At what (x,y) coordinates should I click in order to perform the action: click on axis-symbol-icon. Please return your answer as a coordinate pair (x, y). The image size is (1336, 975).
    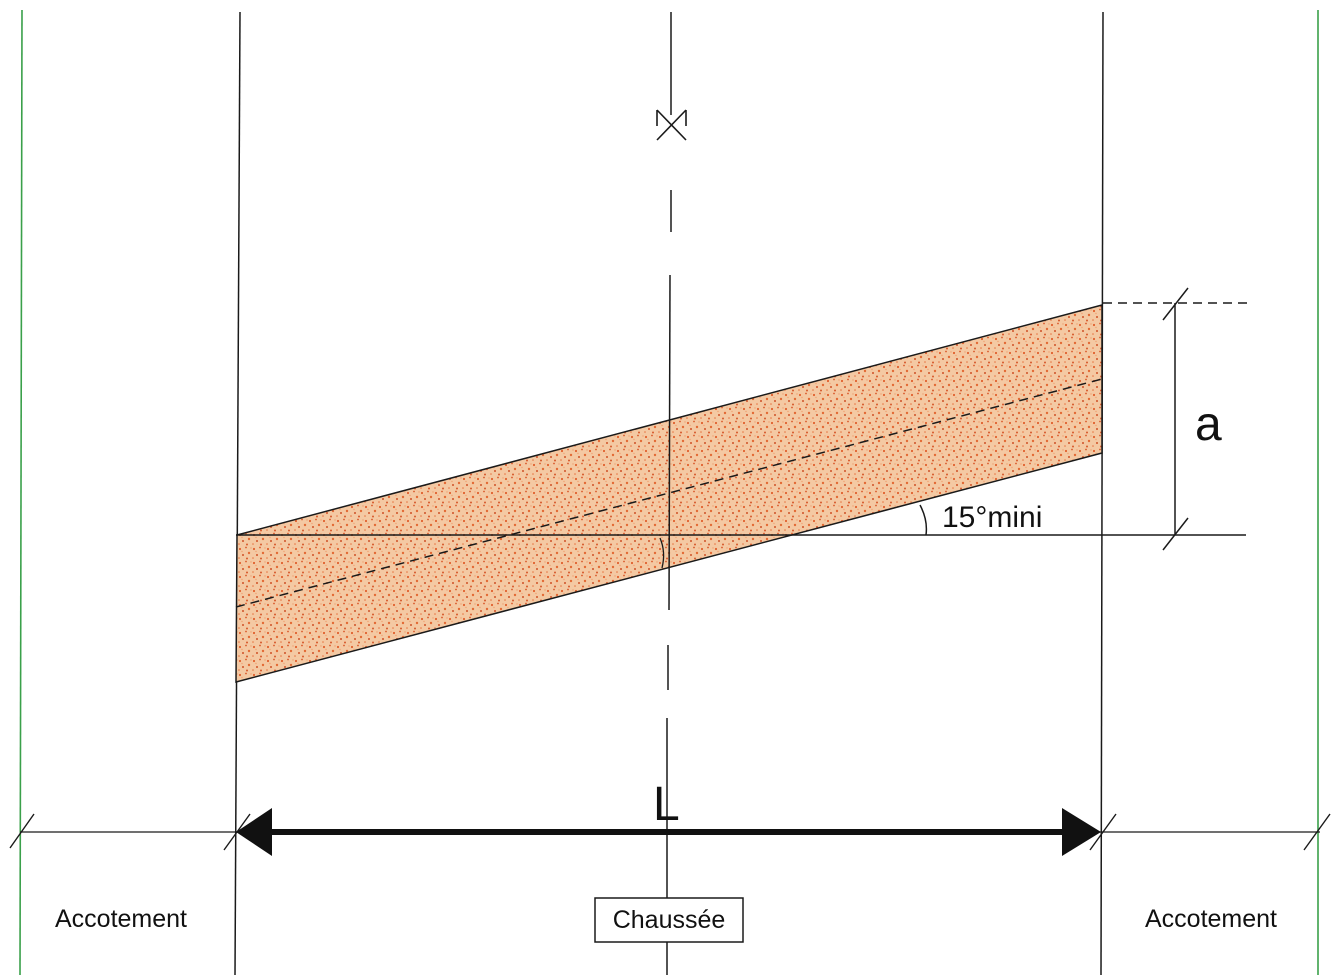
    Looking at the image, I should click on (671, 125).